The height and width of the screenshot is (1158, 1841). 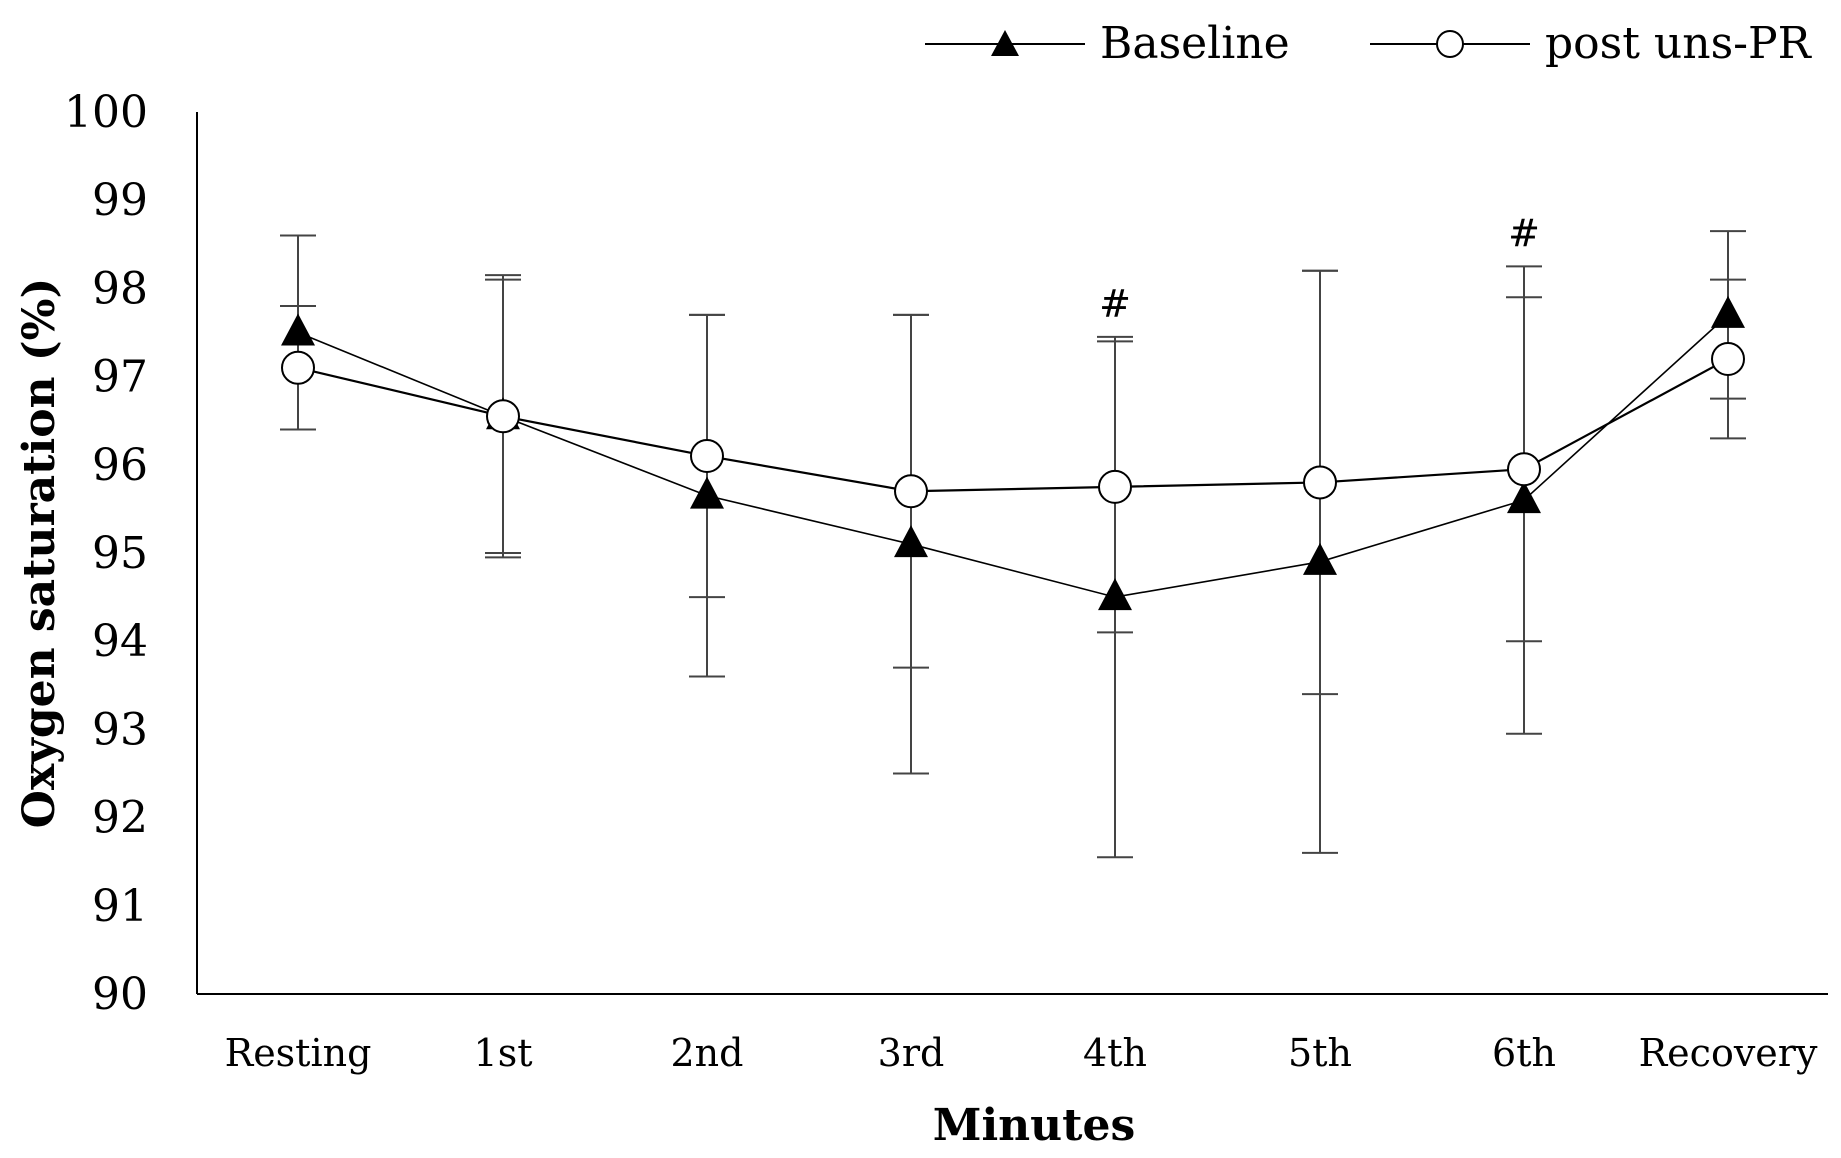 I want to click on y-tick-label: 94, so click(x=120, y=641).